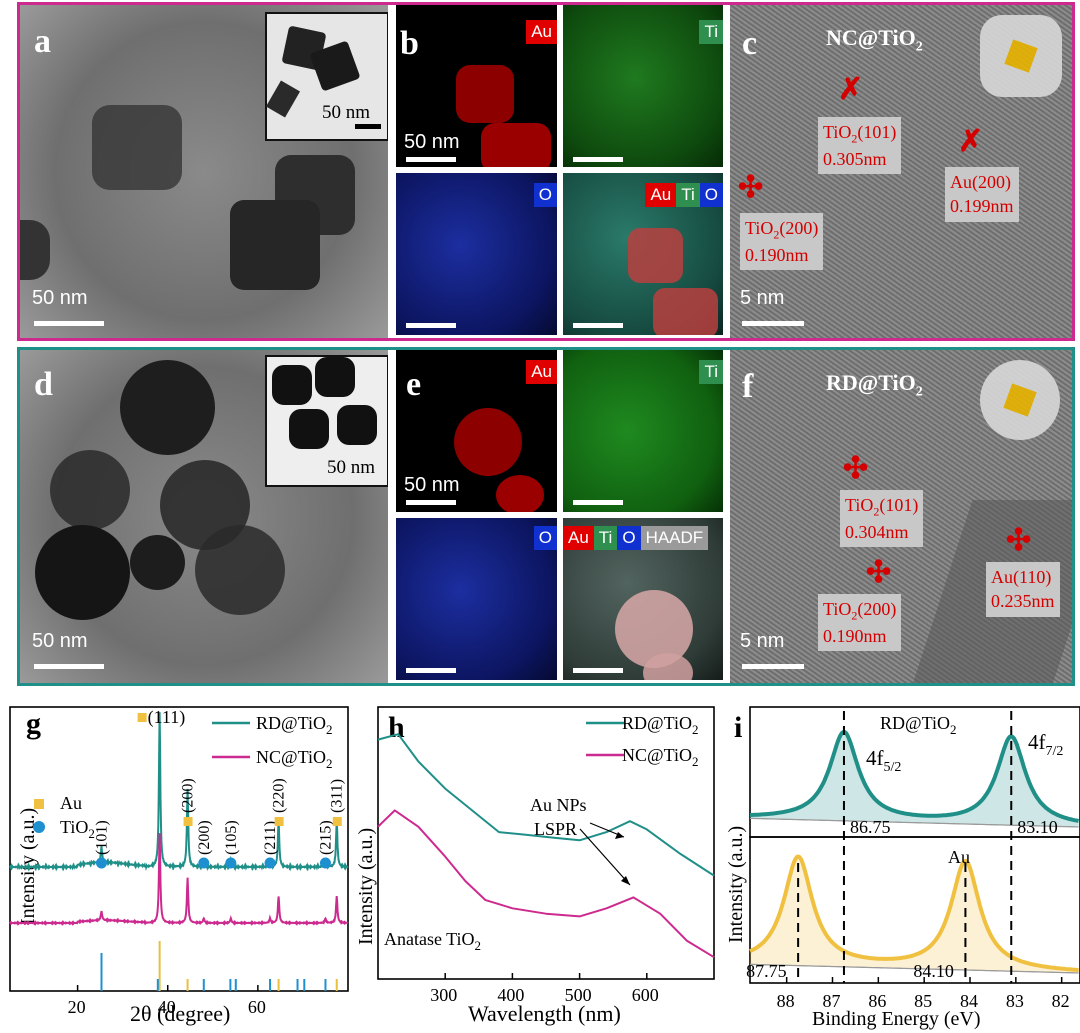 This screenshot has height=1033, width=1080. Describe the element at coordinates (832, 1001) in the screenshot. I see `i-tick-label: 87` at that location.